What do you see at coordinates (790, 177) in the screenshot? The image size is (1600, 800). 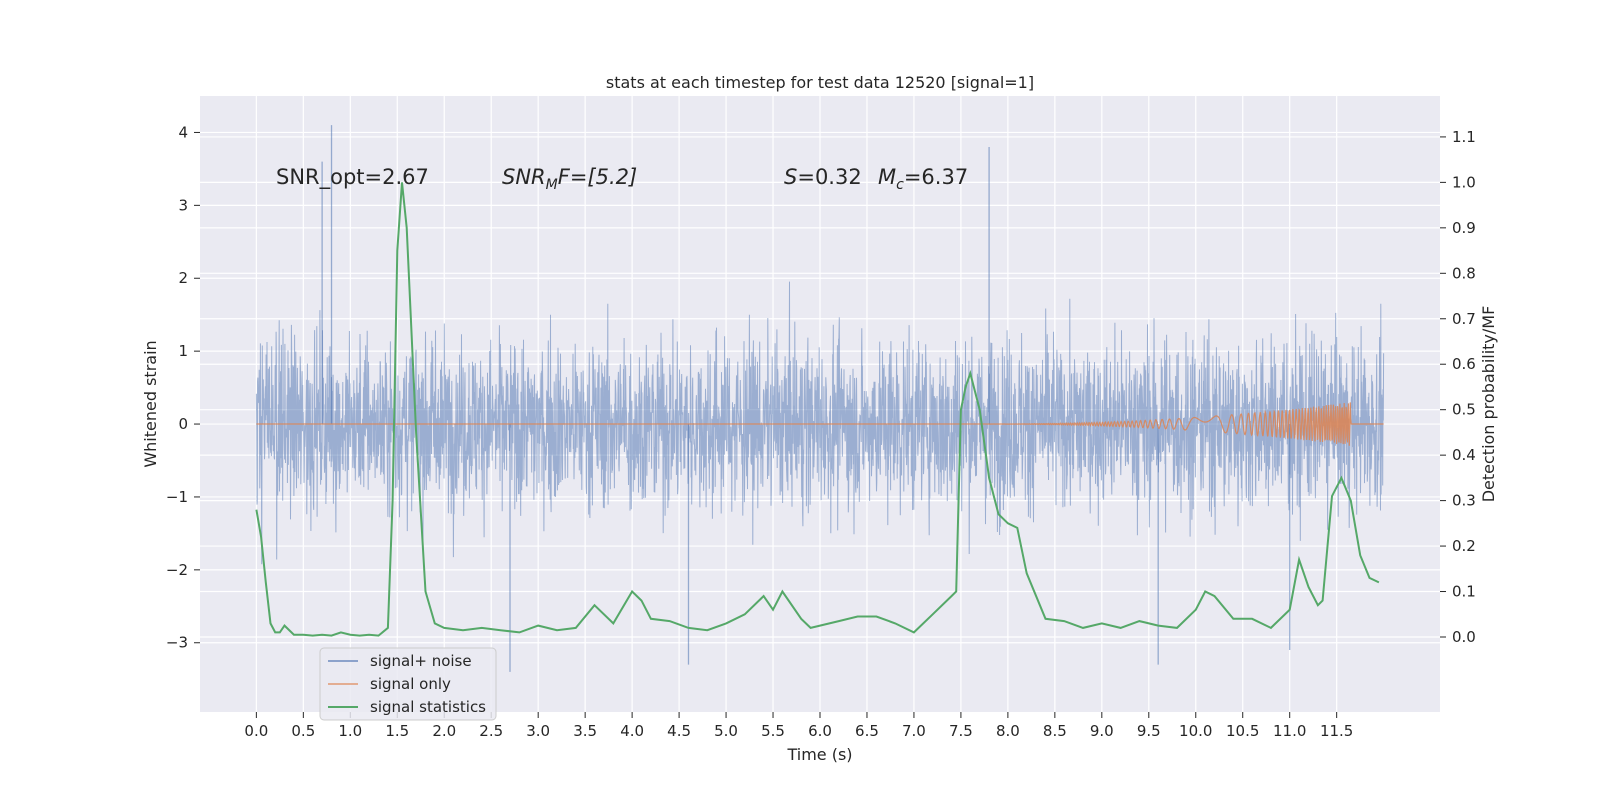 I see `annotation-s-symbol: S` at bounding box center [790, 177].